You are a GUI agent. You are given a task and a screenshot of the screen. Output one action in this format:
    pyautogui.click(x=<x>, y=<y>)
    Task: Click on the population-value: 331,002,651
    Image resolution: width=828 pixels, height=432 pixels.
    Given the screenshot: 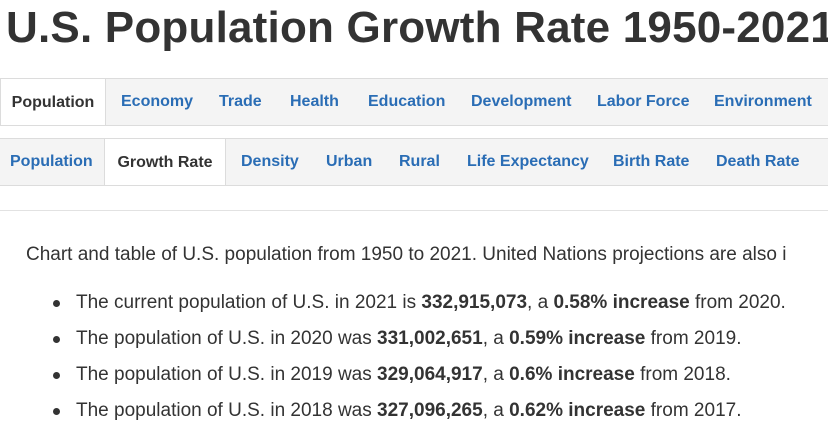 What is the action you would take?
    pyautogui.click(x=430, y=338)
    